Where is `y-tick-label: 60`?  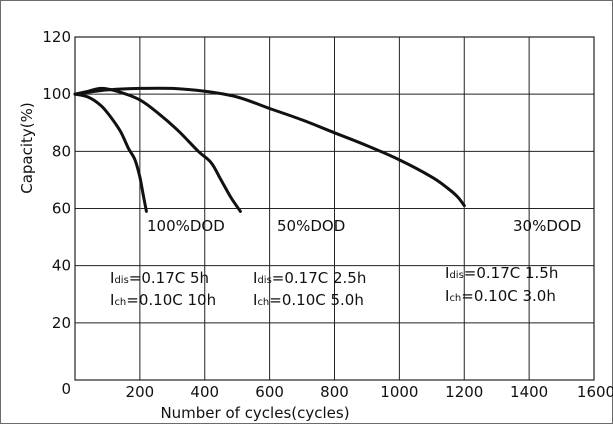
y-tick-label: 60 is located at coordinates (61, 209).